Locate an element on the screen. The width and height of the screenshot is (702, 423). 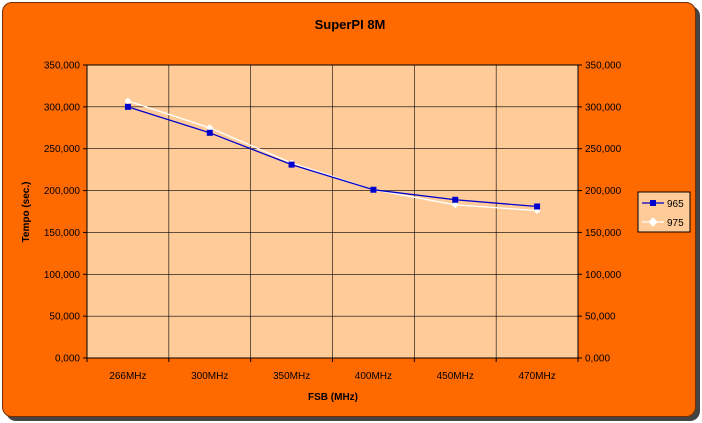
y-tick-label-right: 350,000 is located at coordinates (603, 66).